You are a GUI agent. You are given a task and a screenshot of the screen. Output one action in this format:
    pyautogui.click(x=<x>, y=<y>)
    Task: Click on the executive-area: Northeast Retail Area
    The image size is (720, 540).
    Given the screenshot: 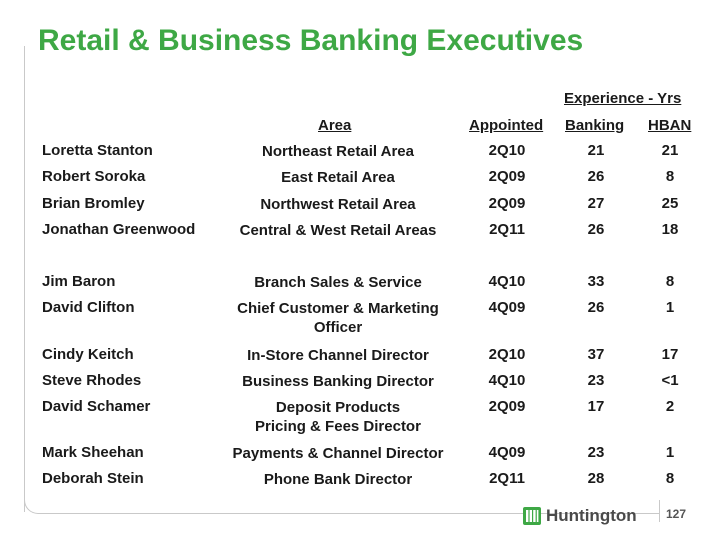 What is the action you would take?
    pyautogui.click(x=338, y=151)
    